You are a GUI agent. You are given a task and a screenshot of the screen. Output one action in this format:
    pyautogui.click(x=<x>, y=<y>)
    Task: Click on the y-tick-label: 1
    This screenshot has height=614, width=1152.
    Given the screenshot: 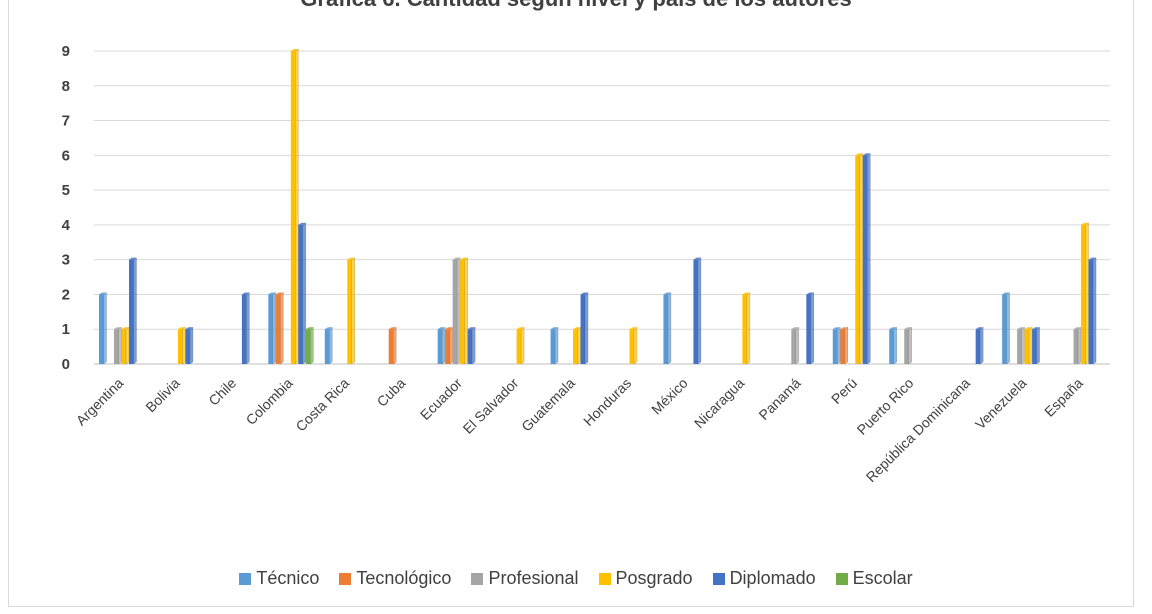 What is the action you would take?
    pyautogui.click(x=66, y=329)
    